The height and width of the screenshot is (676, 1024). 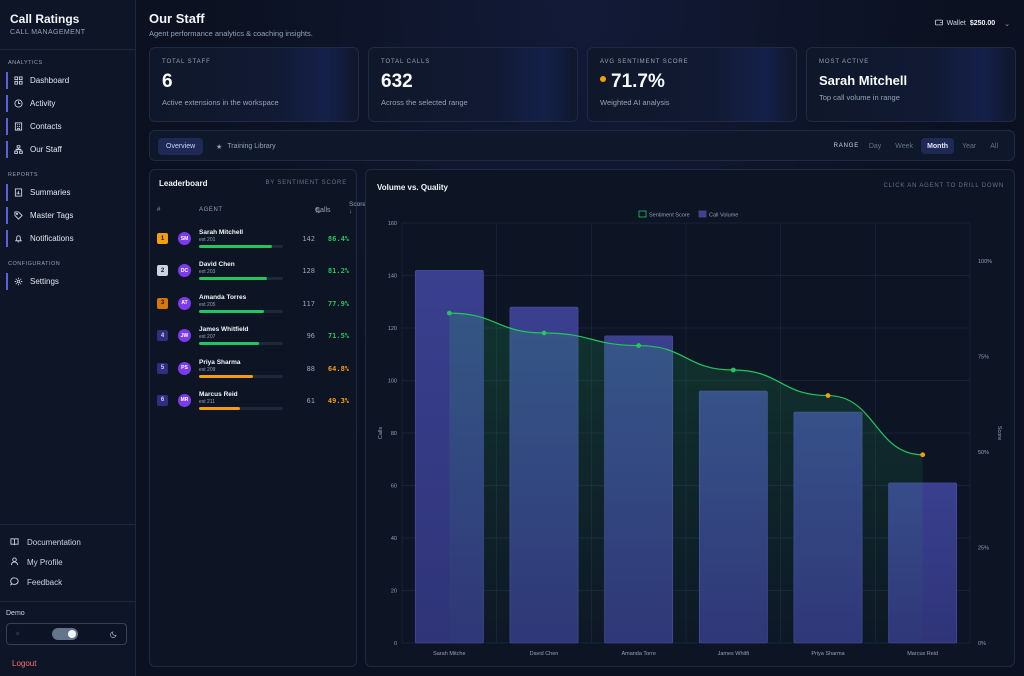 I want to click on range-selector: Day Week Month Year All, so click(x=933, y=146).